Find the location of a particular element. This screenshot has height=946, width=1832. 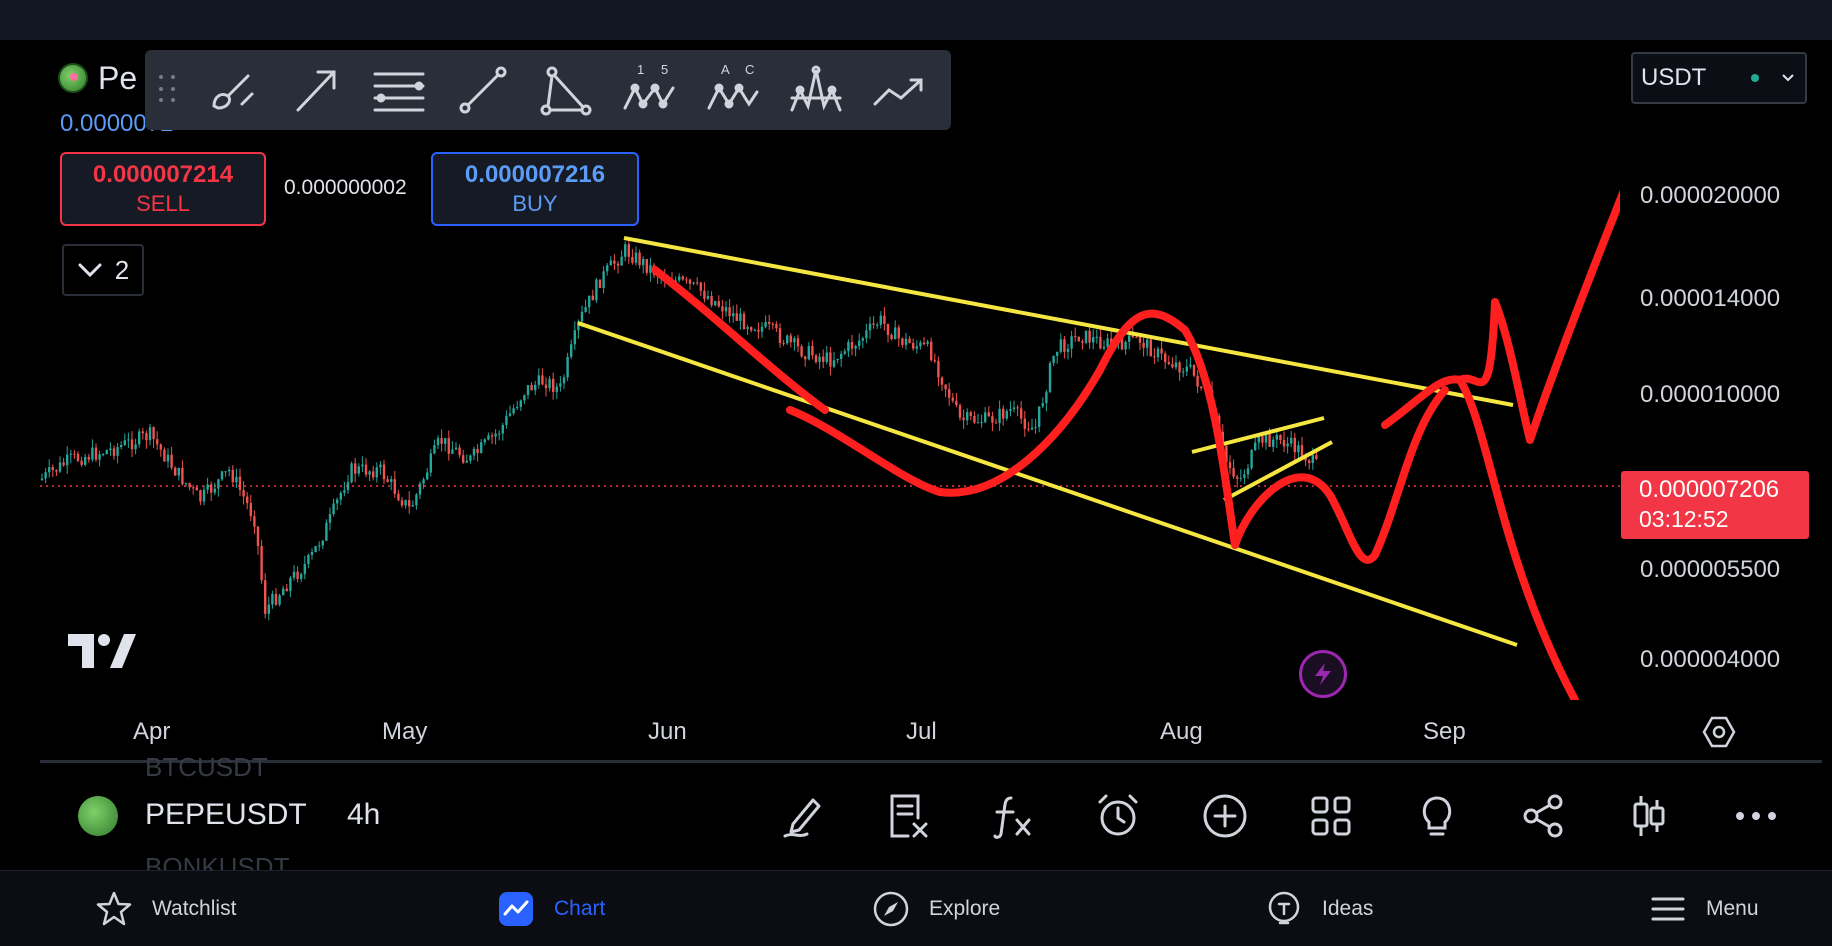

flag-upper-line is located at coordinates (1258, 435).